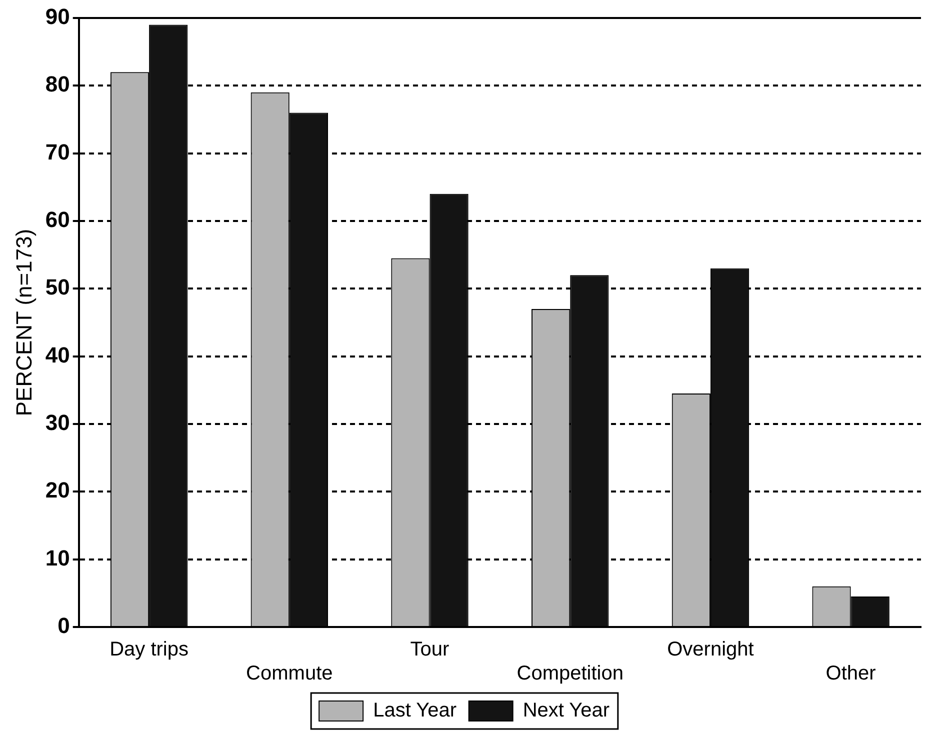 This screenshot has height=741, width=933. What do you see at coordinates (566, 711) in the screenshot?
I see `legend-label: Next Year` at bounding box center [566, 711].